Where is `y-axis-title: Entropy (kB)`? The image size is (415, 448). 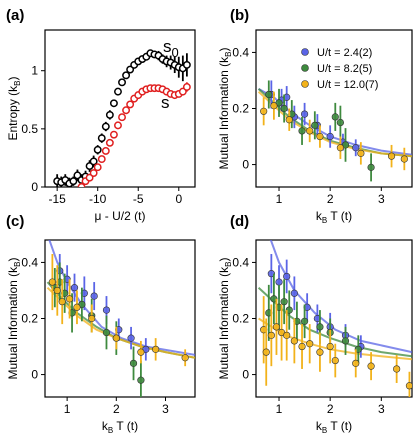 y-axis-title: Entropy (kB) is located at coordinates (14, 108).